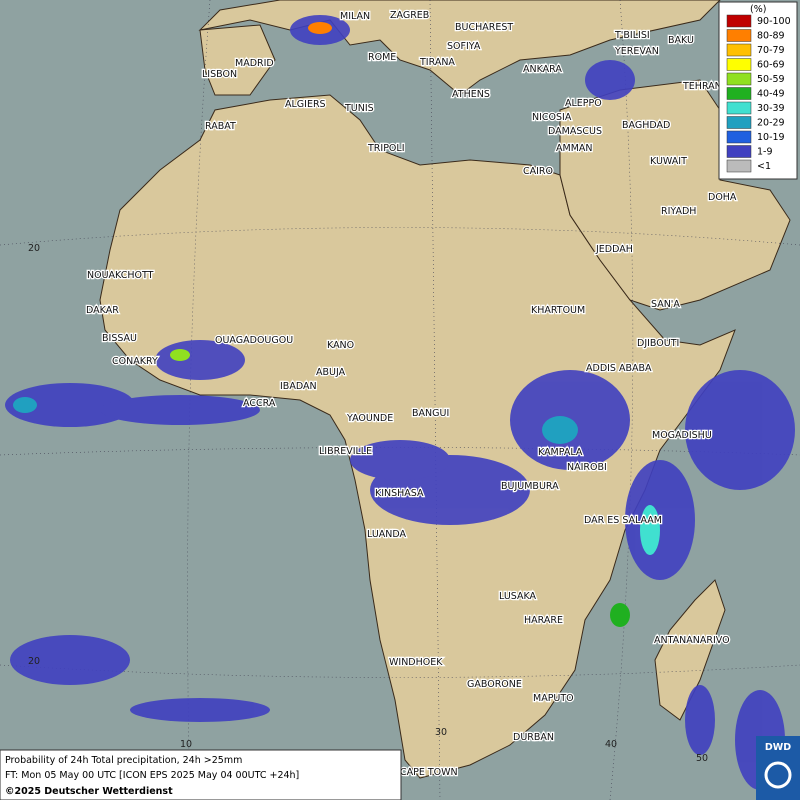  I want to click on city-label: LISBON, so click(219, 74).